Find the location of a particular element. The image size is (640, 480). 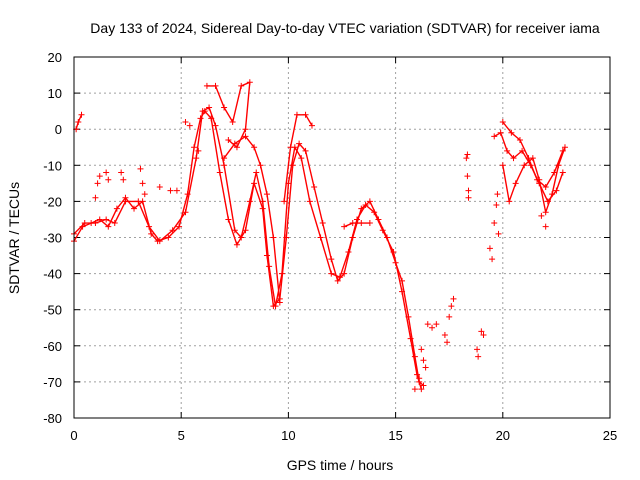

y-tick-label-1: -70 is located at coordinates (52, 382).